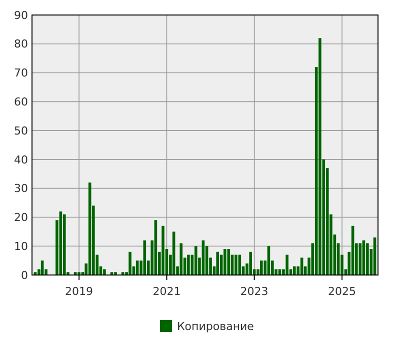 This screenshot has width=400, height=350. What do you see at coordinates (21, 15) in the screenshot?
I see `y-tick-label: 90` at bounding box center [21, 15].